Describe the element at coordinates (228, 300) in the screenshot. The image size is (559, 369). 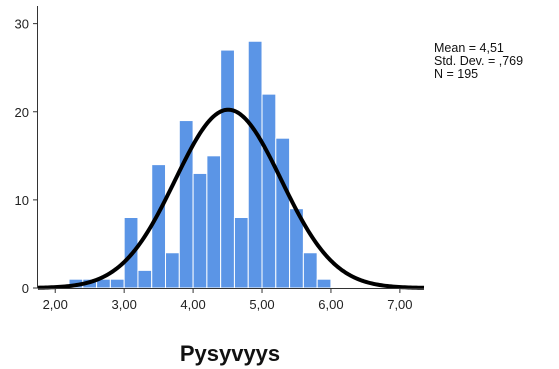
I see `x-axis-ticks: 2,00 3,00 4,00 5,00 6,00 7,00` at that location.